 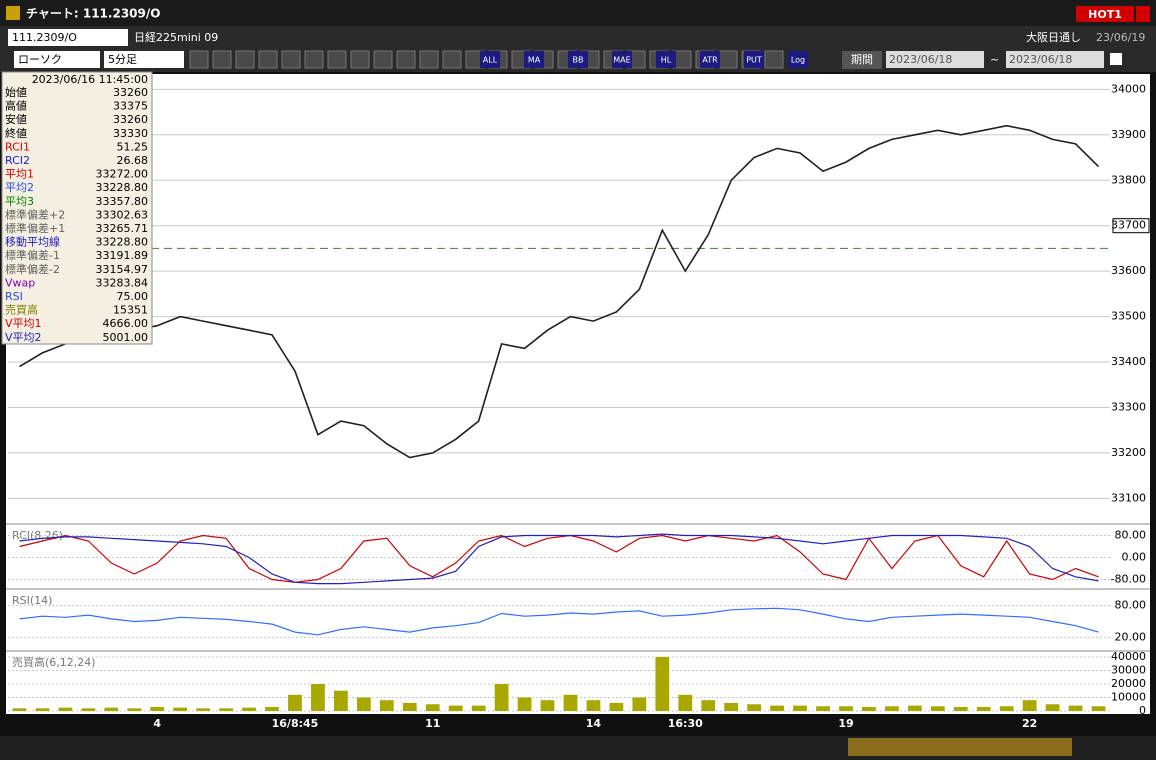 I want to click on date-to-input, so click(x=1055, y=59).